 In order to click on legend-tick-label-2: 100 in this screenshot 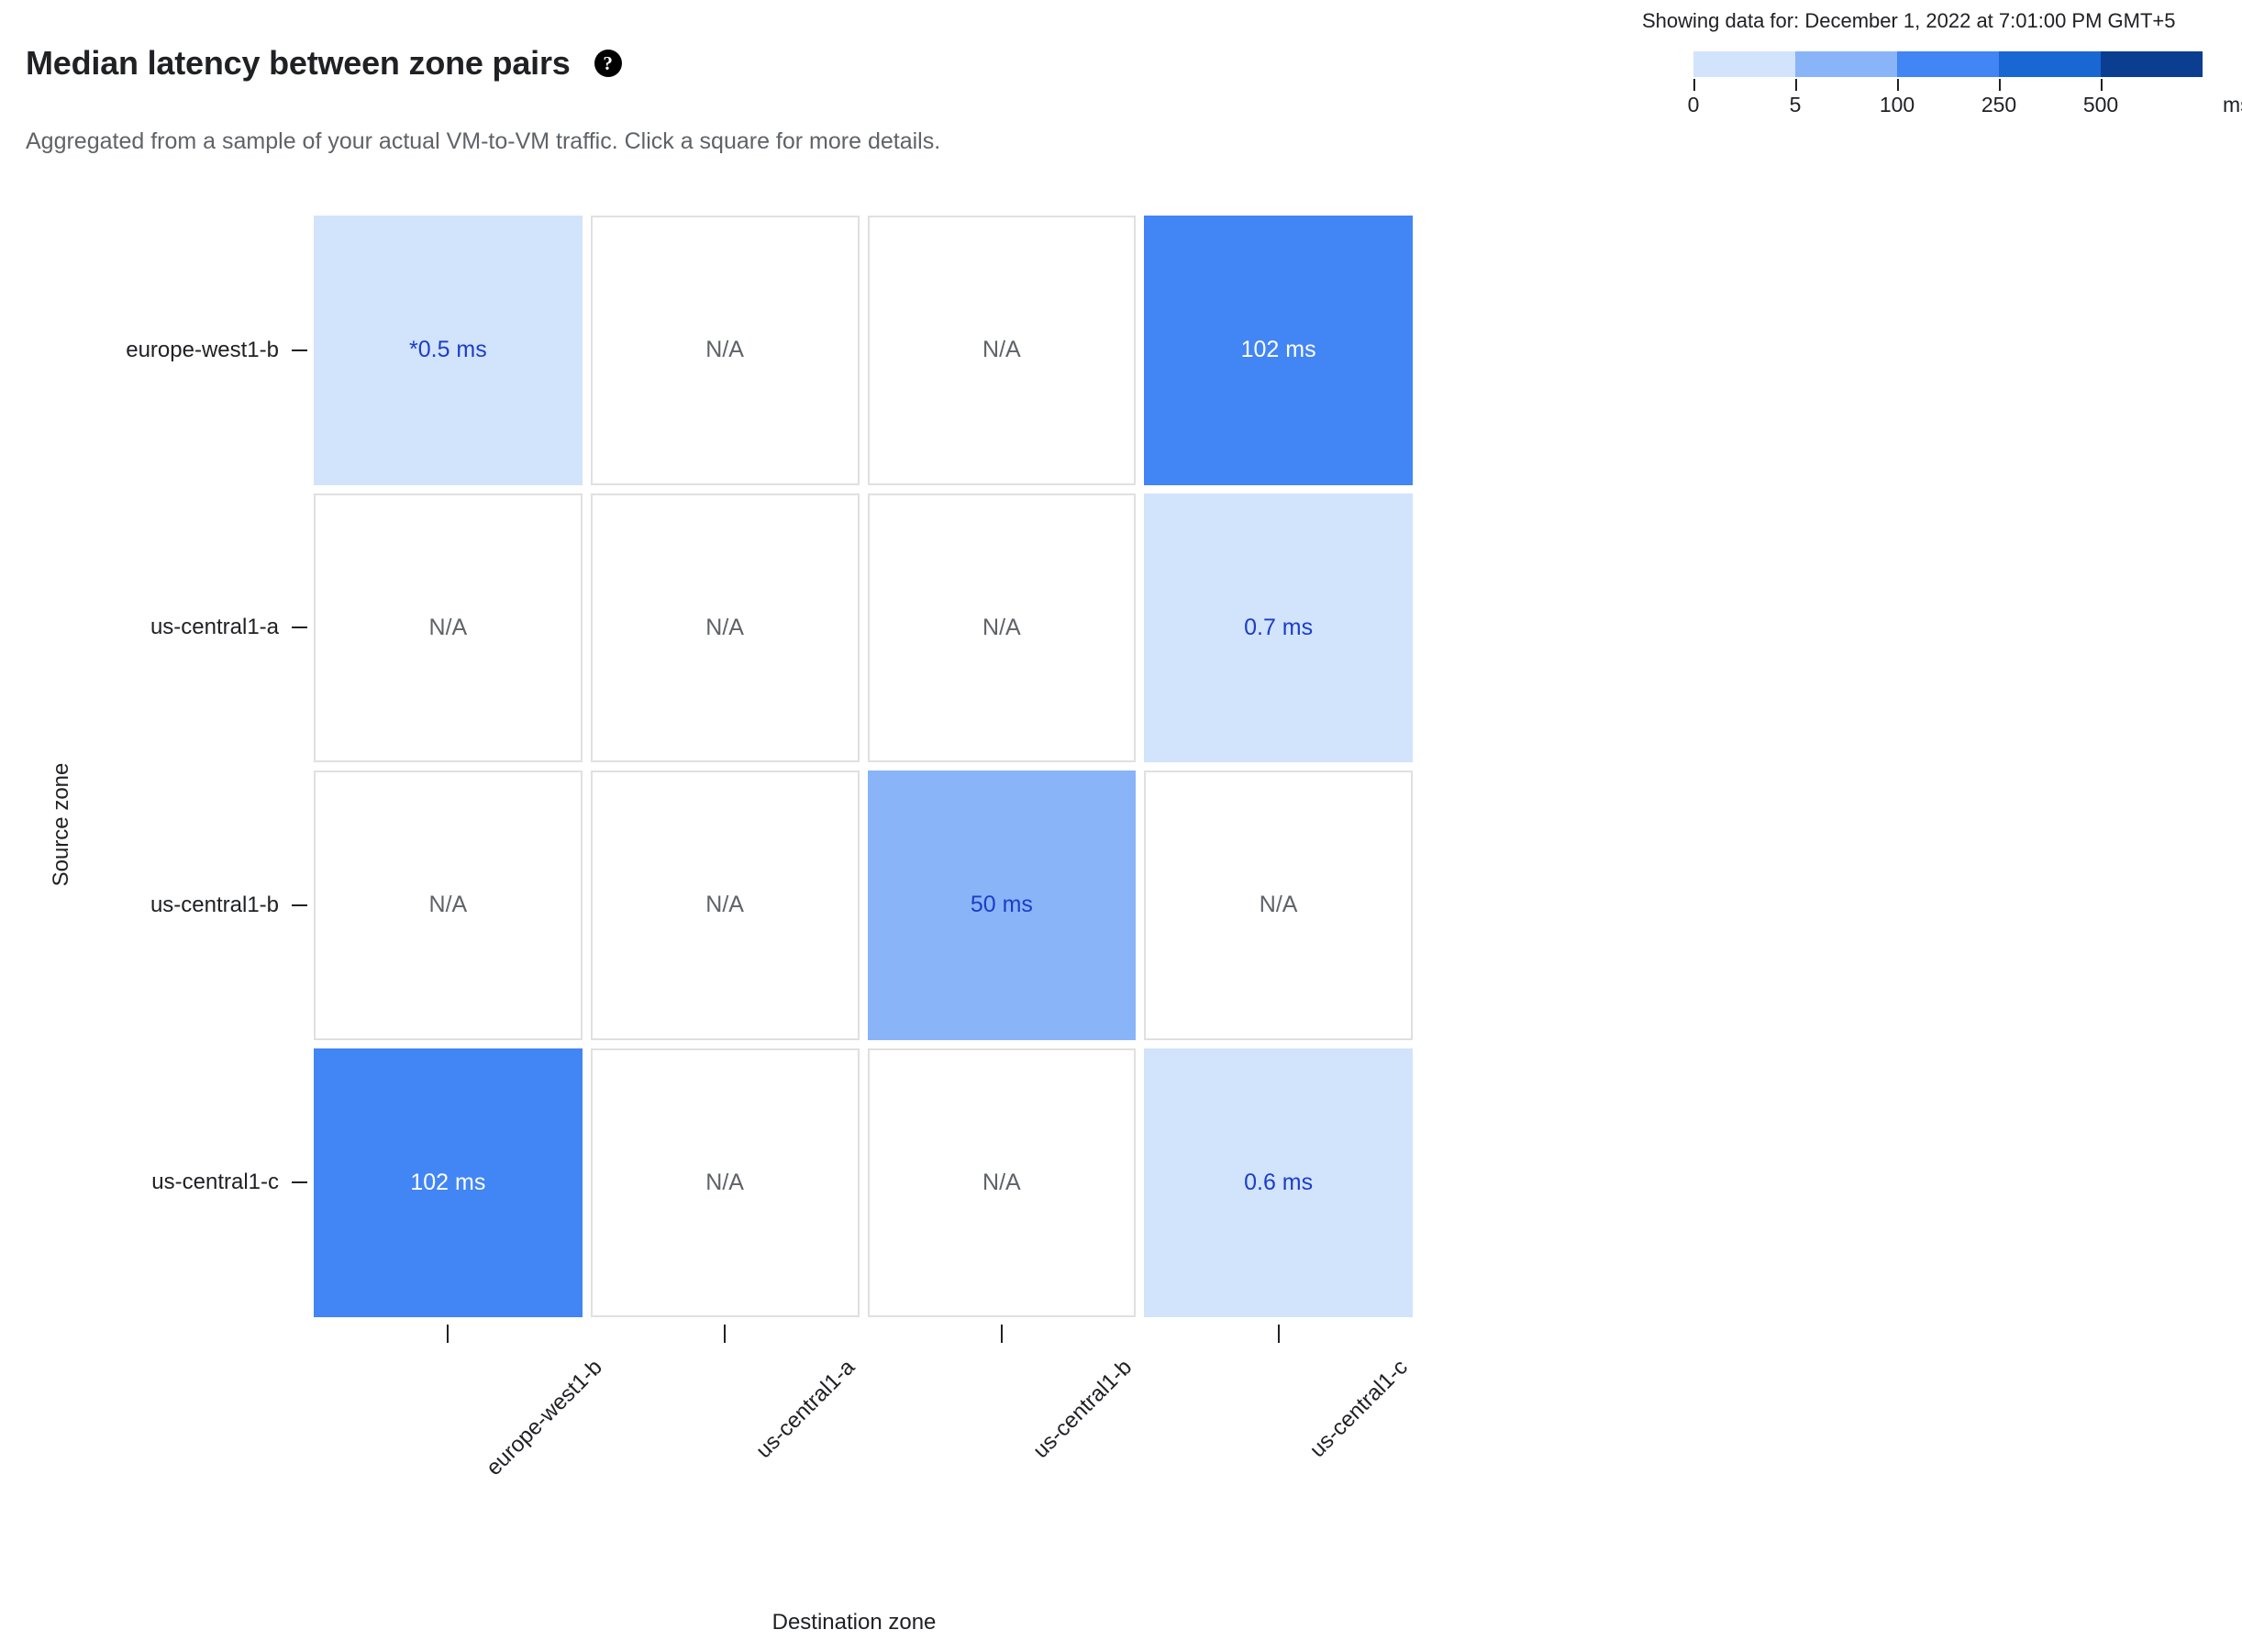, I will do `click(1897, 105)`.